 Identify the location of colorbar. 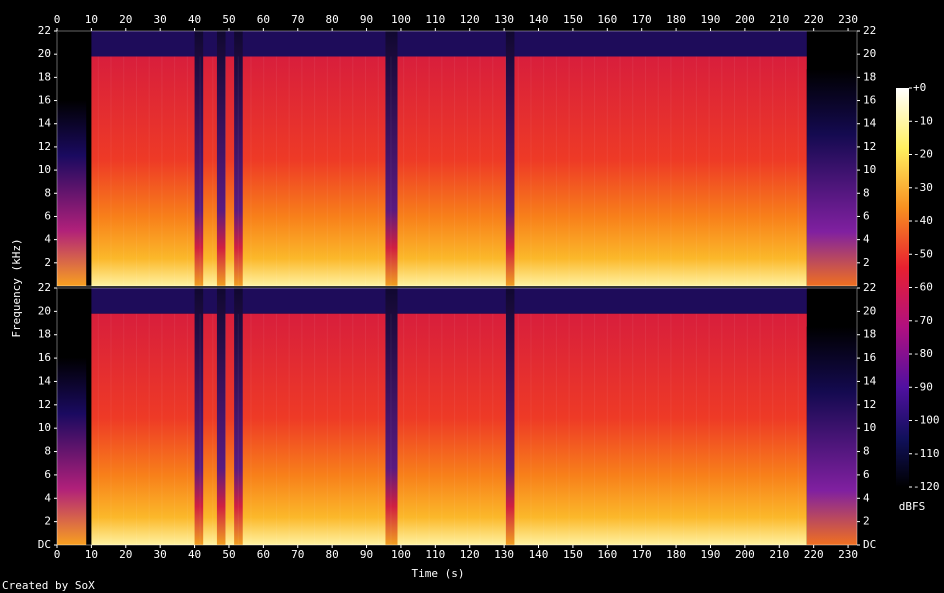
(902, 287).